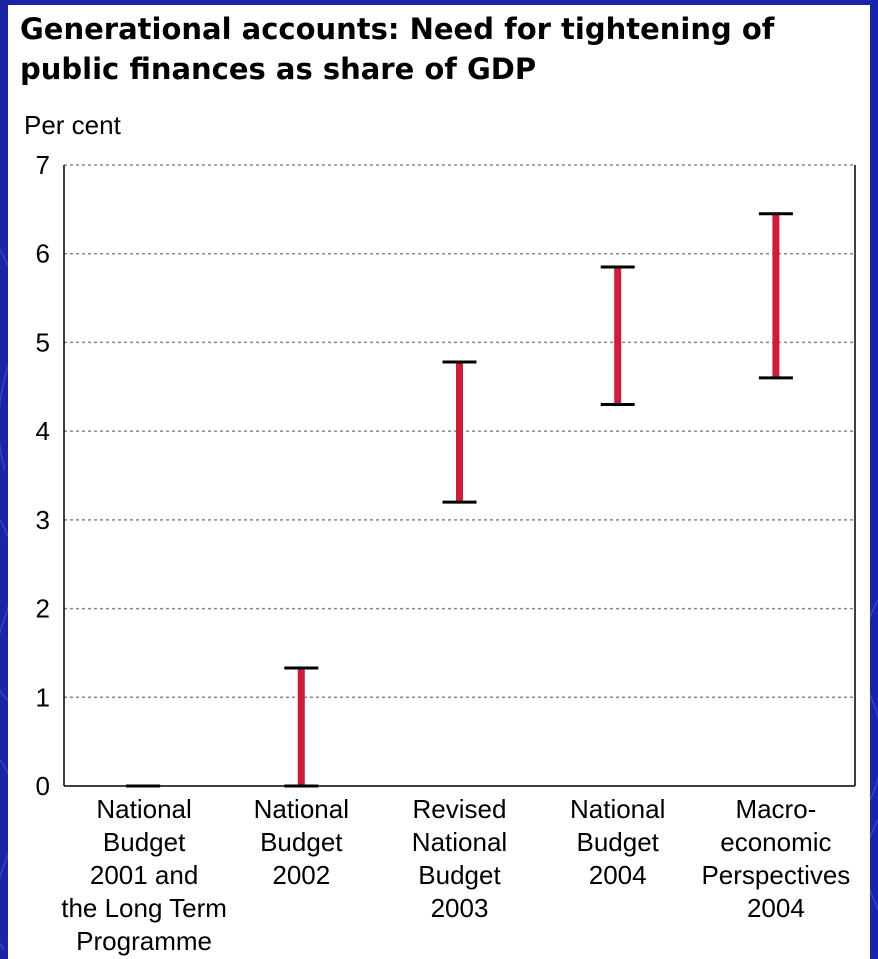 This screenshot has height=959, width=878. Describe the element at coordinates (460, 908) in the screenshot. I see `x-tick-label: 2003` at that location.